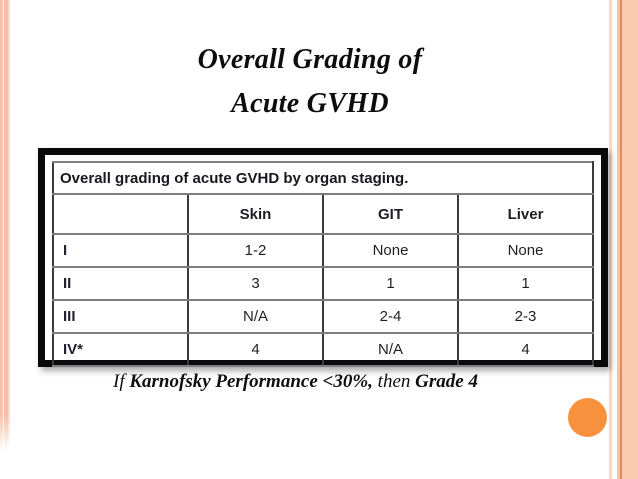  I want to click on left-border-stripes, so click(5, 229).